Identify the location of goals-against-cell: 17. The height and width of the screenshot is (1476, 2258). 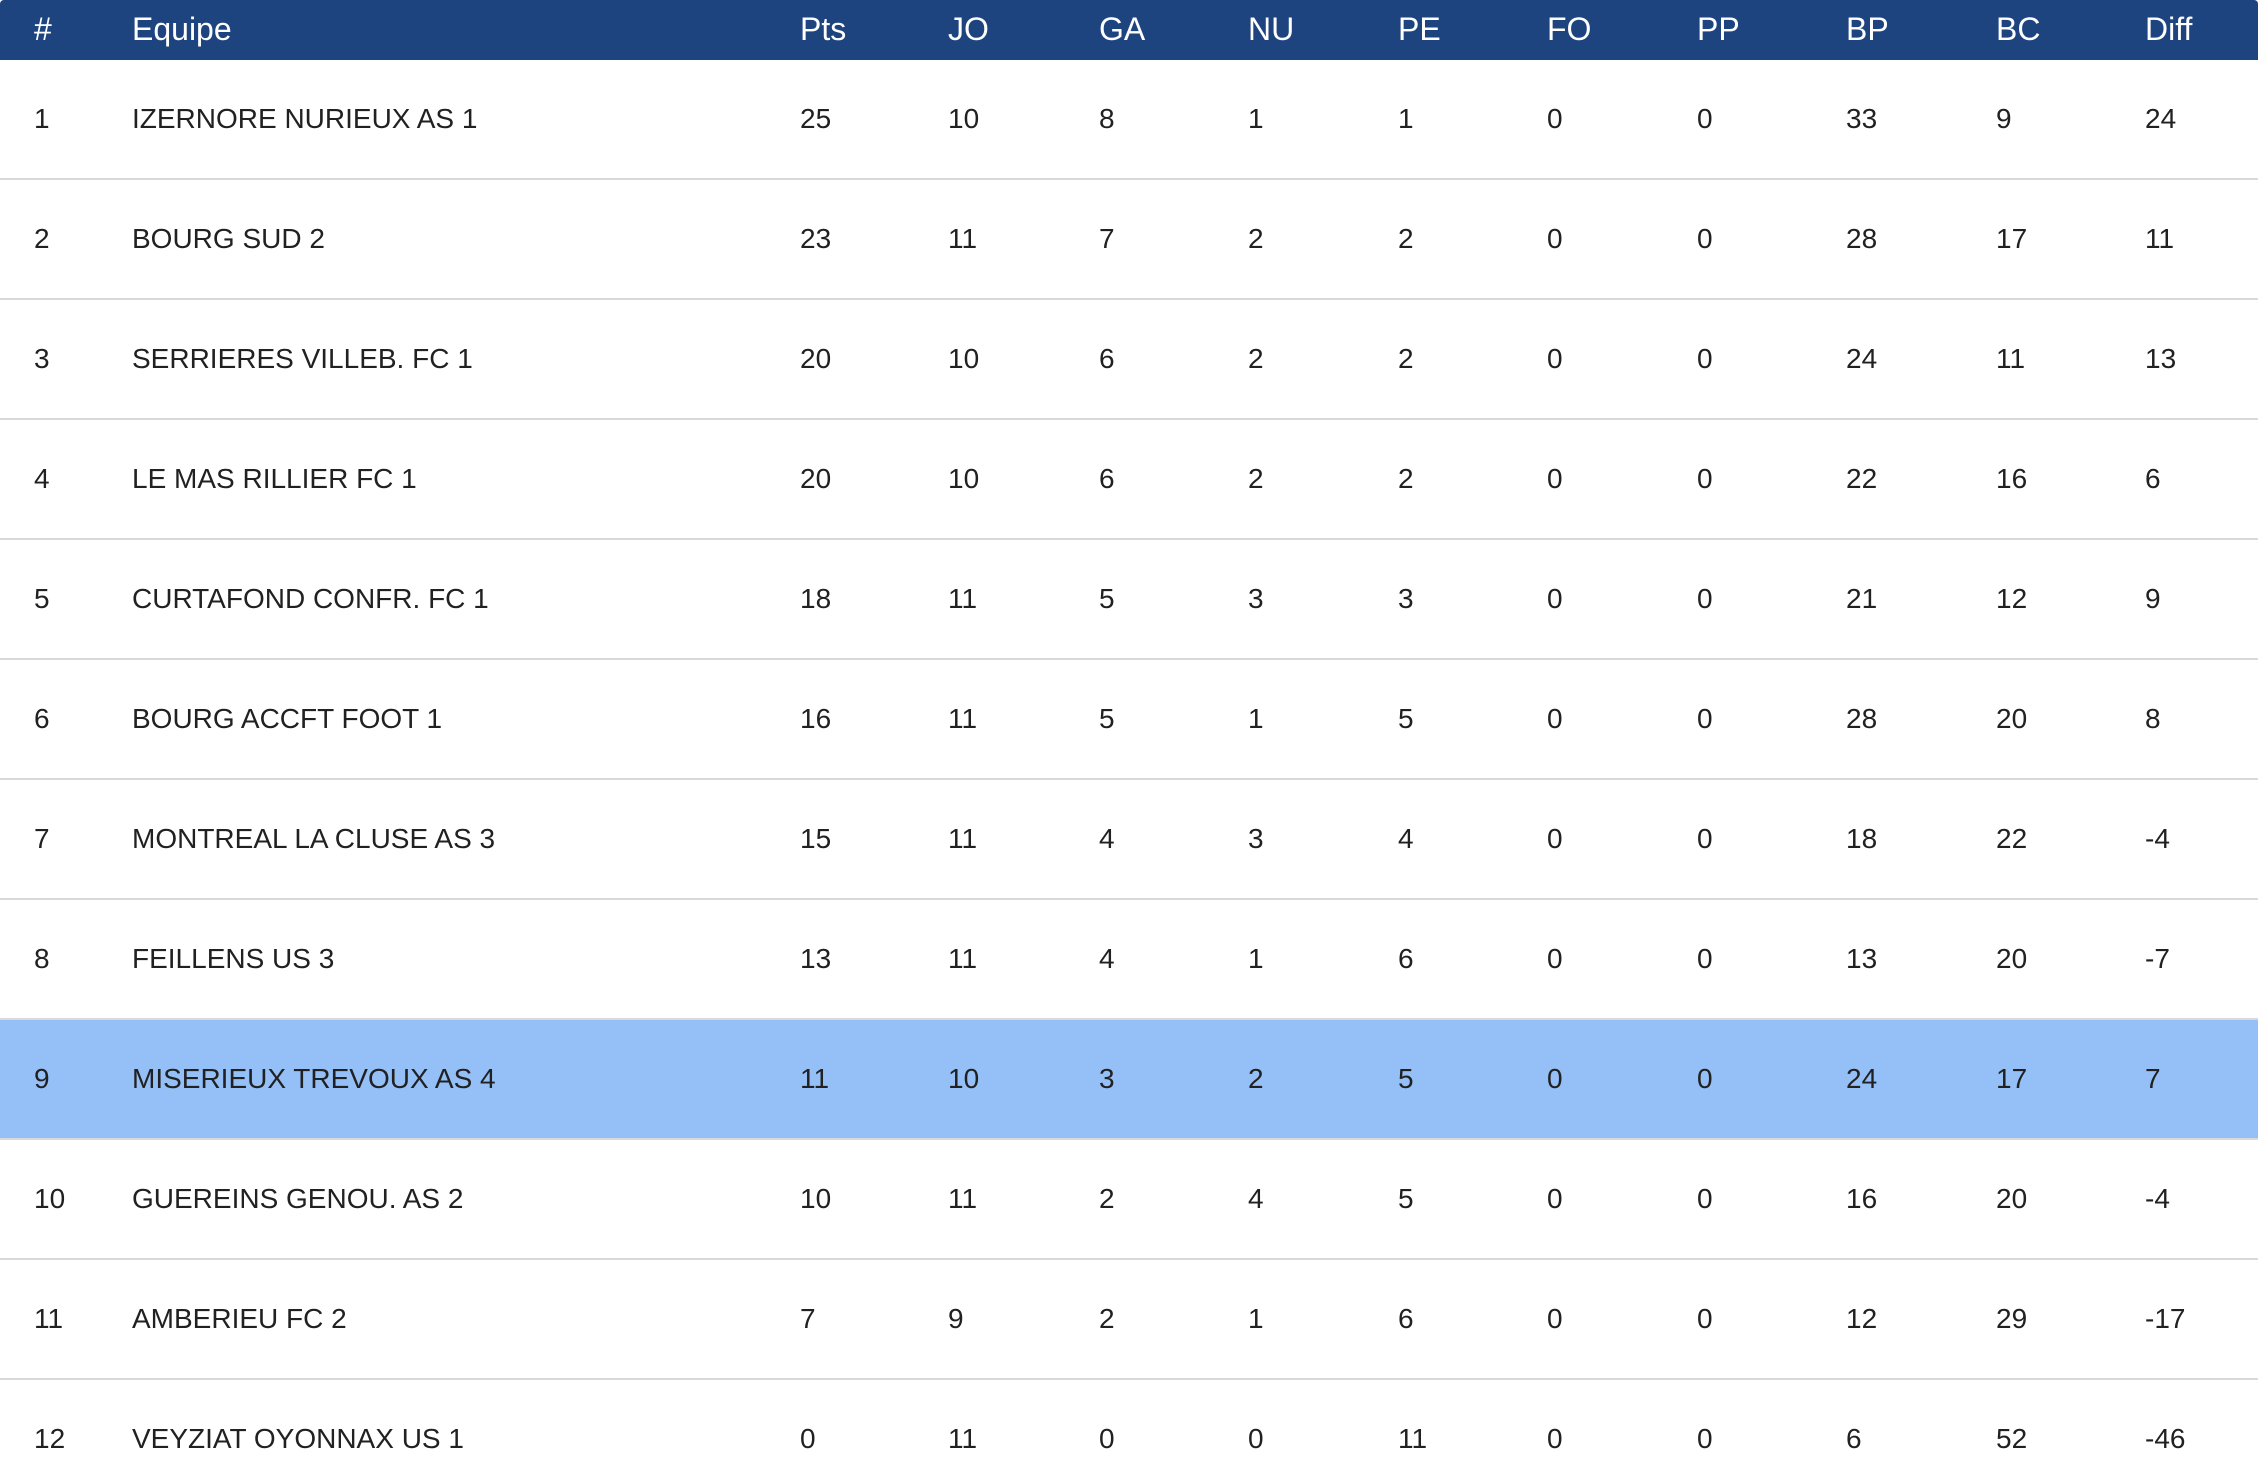
(2012, 1078).